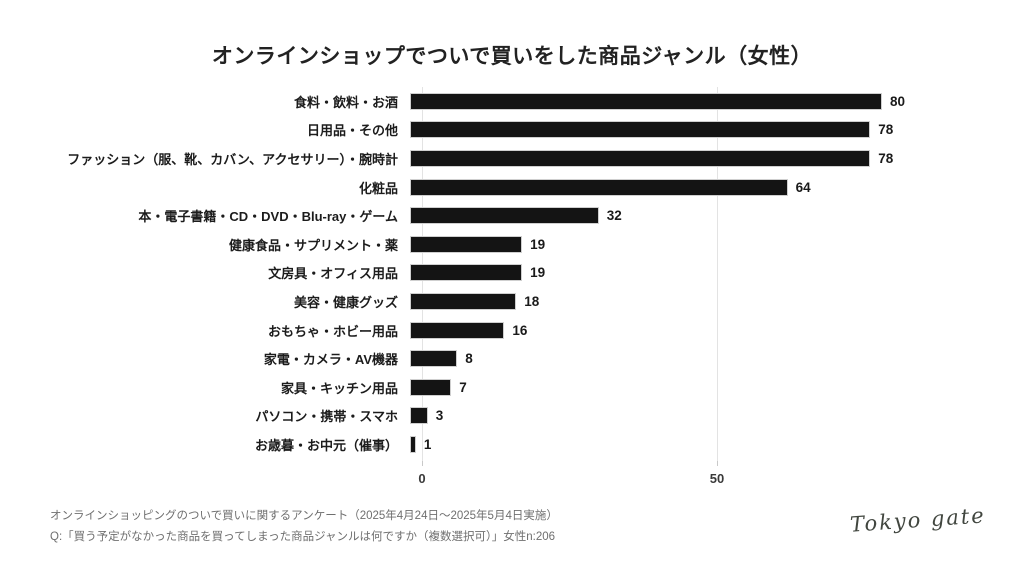  Describe the element at coordinates (333, 274) in the screenshot. I see `category-label: 文房具・オフィス用品` at that location.